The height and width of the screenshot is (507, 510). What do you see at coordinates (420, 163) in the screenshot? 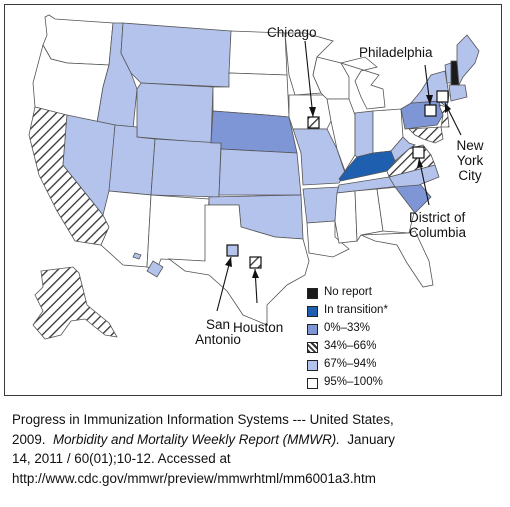
I see `arrowhead-dc` at bounding box center [420, 163].